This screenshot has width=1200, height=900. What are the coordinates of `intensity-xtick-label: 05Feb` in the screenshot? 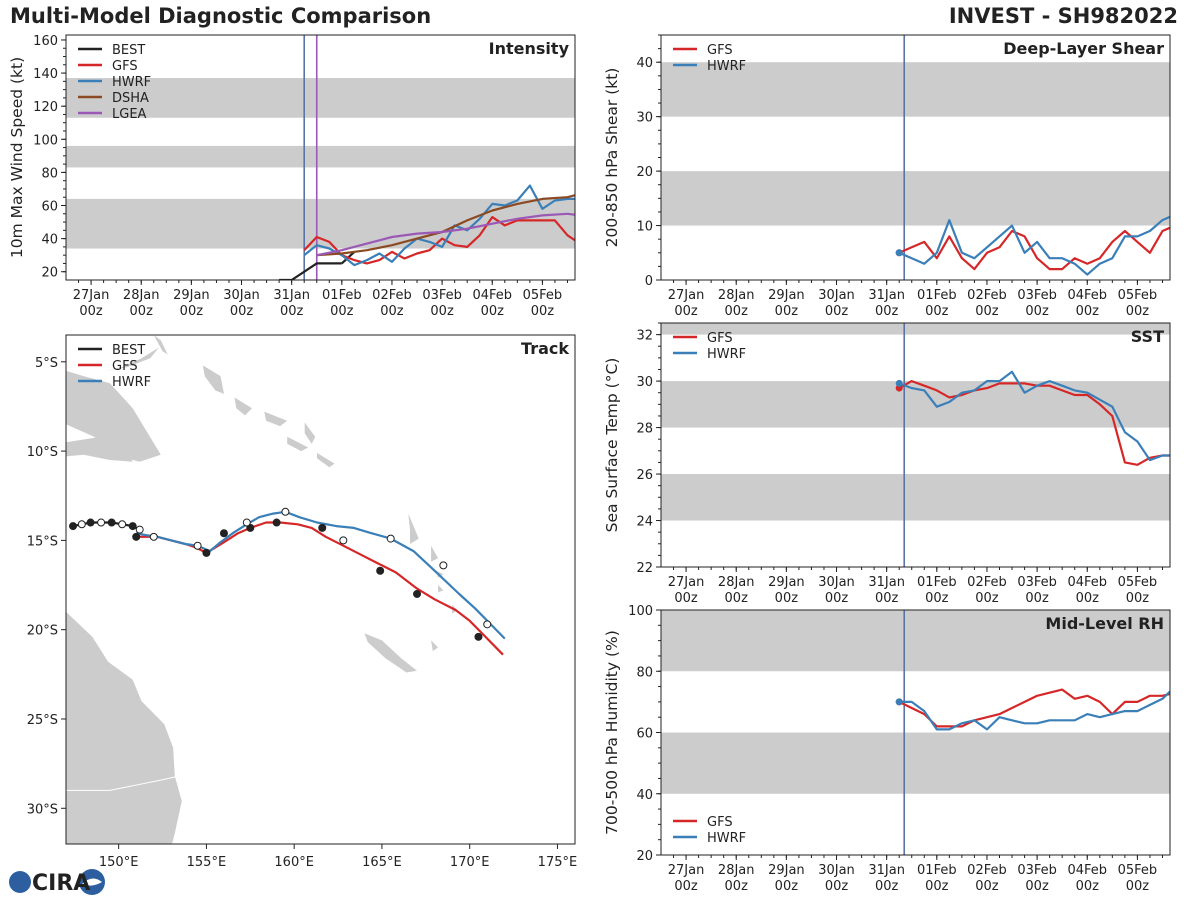 It's located at (543, 295).